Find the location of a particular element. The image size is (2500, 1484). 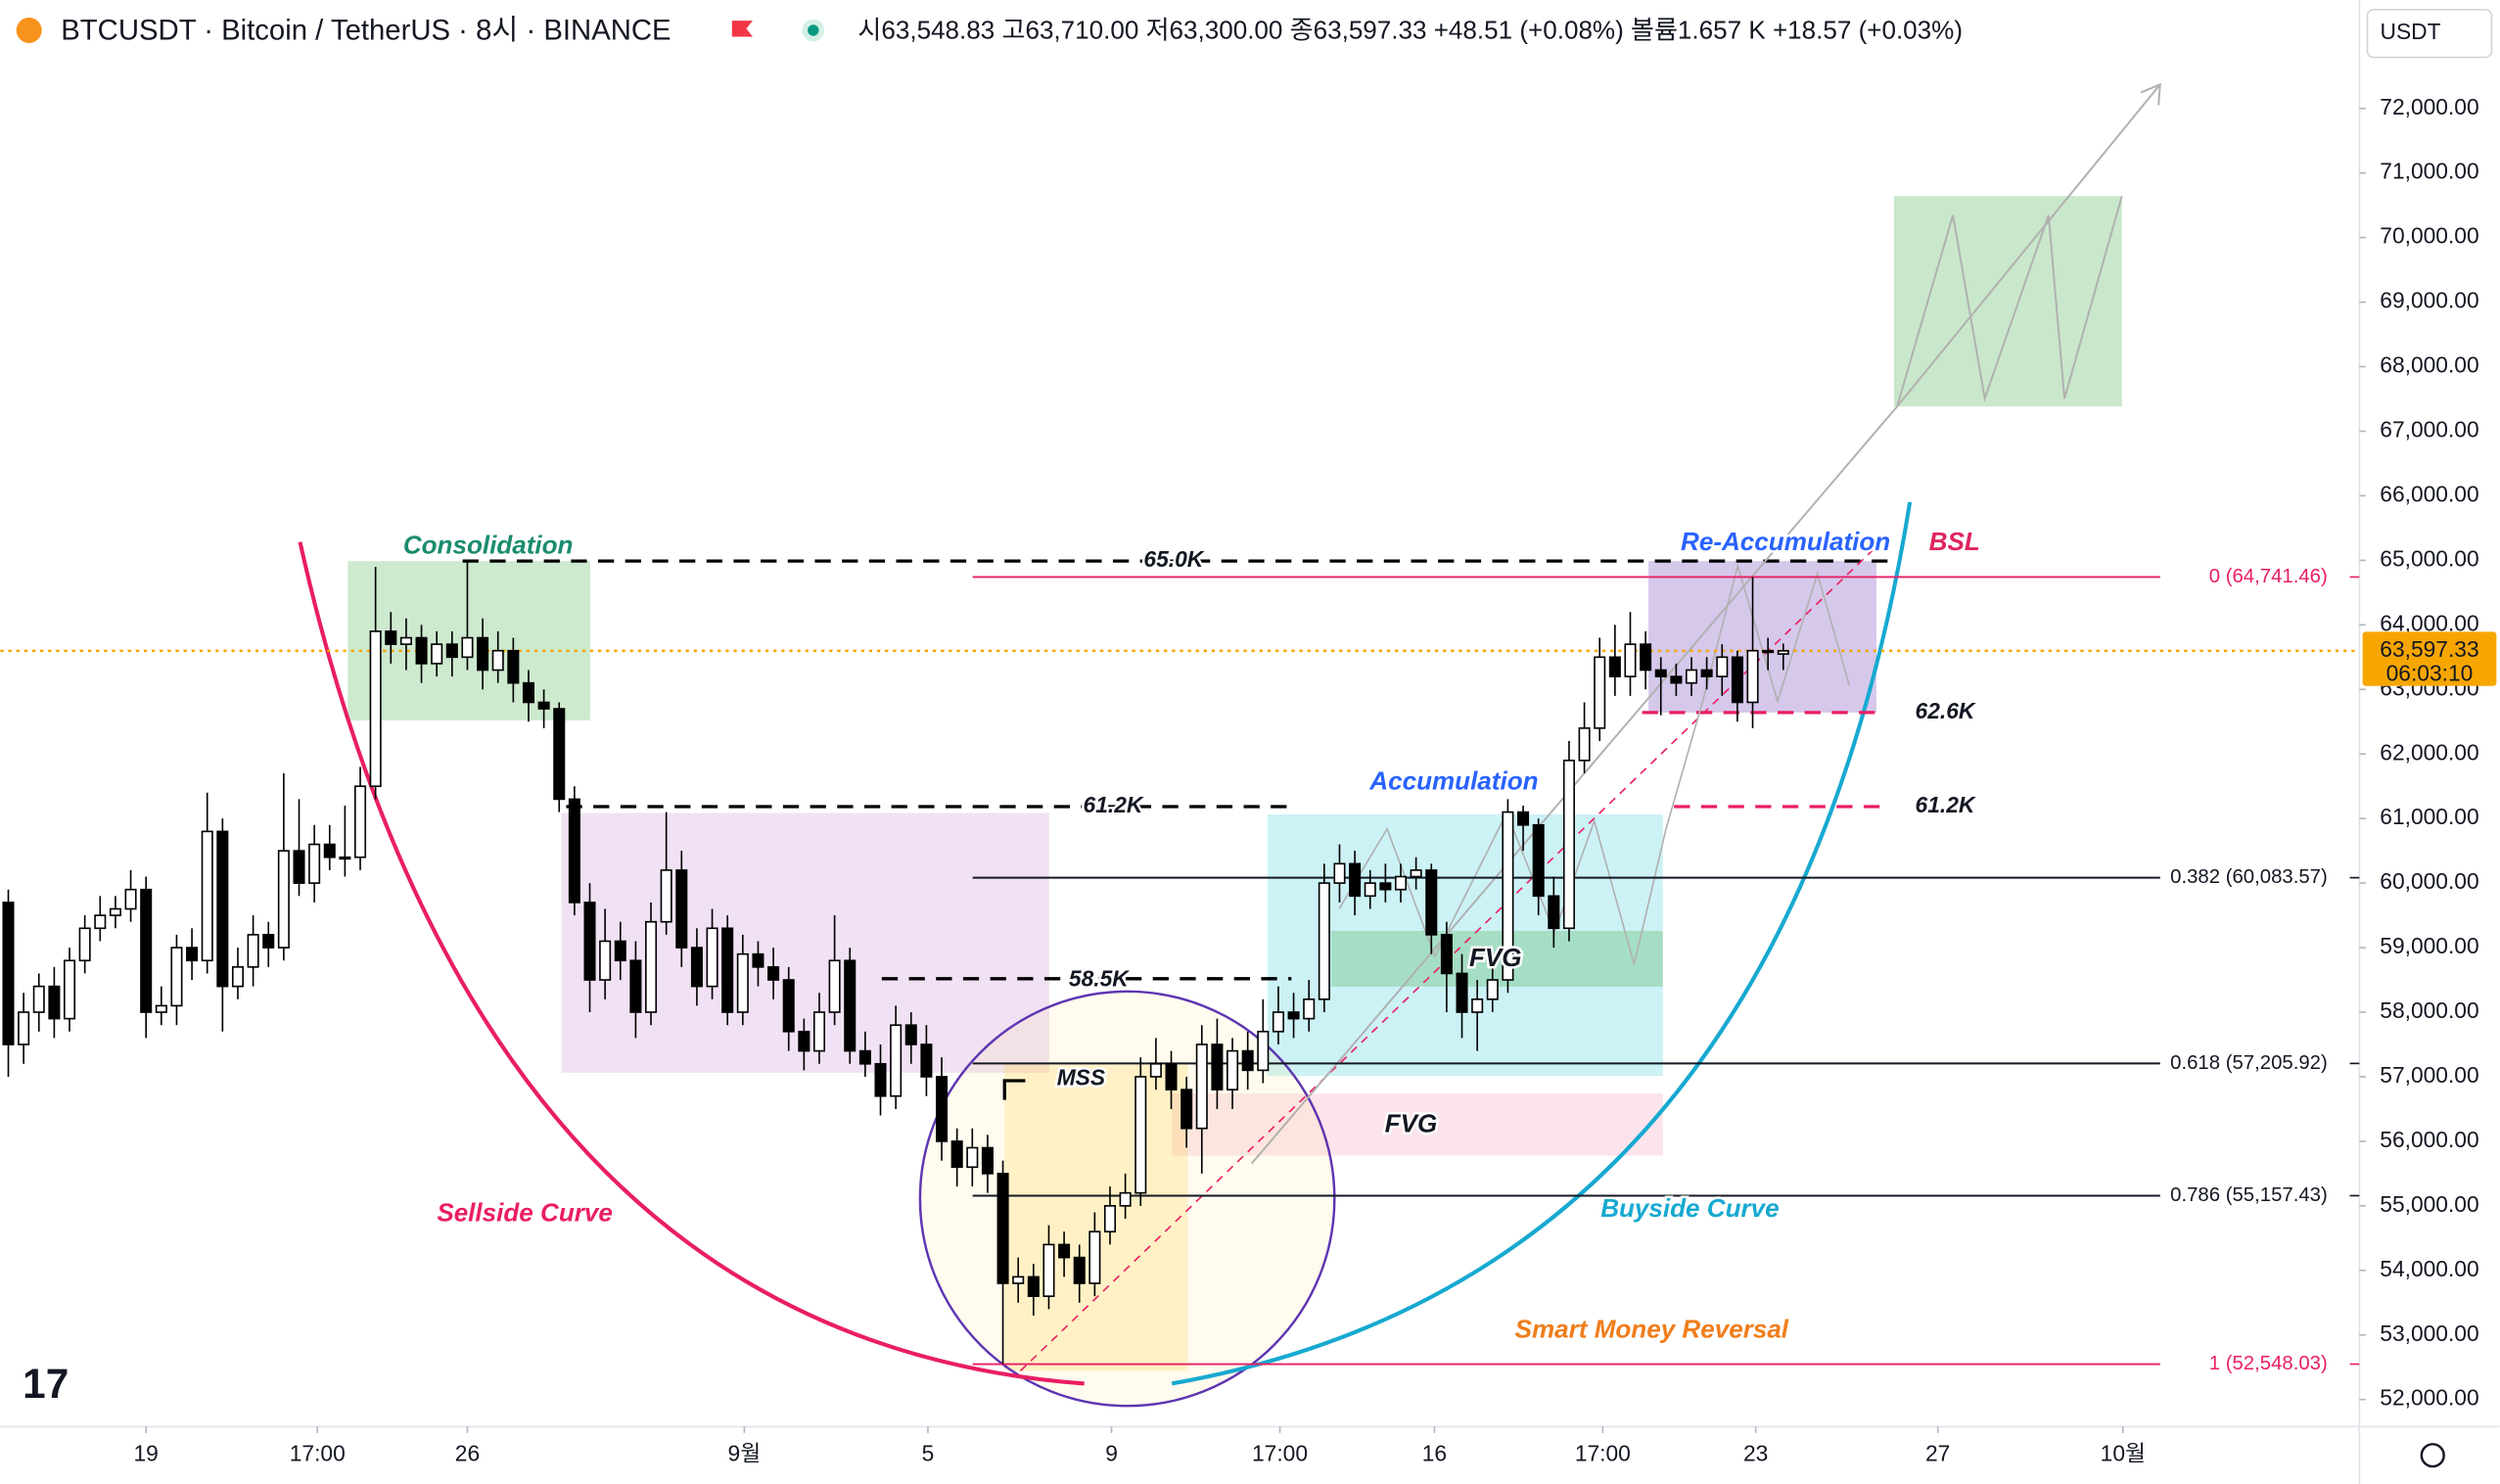

range-zone is located at coordinates (805, 942).